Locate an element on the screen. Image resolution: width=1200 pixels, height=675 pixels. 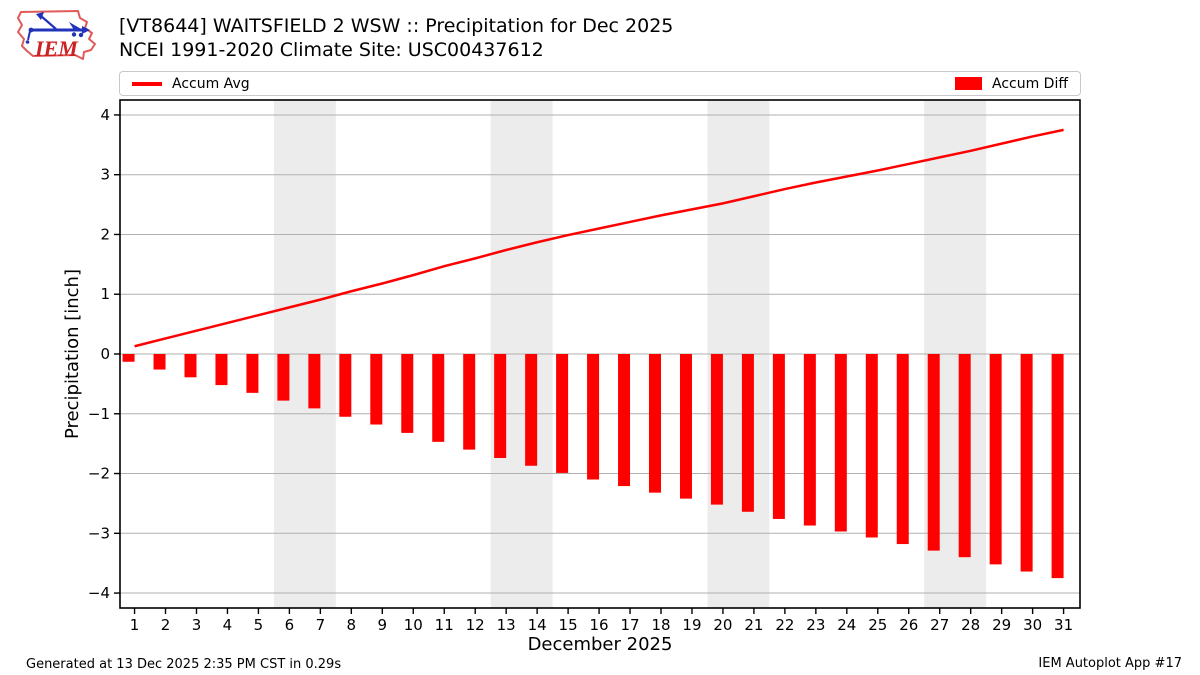
app-credit: IEM Autoplot App #17 is located at coordinates (1110, 663).